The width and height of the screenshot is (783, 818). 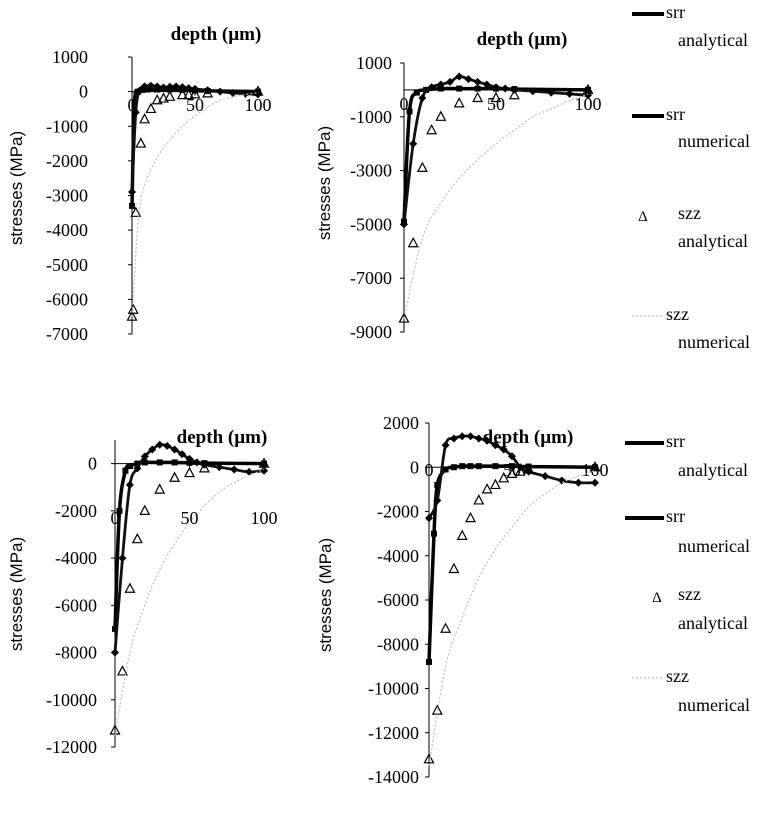 I want to click on legend-item-srr-numerical: srr numerical, so click(x=687, y=531).